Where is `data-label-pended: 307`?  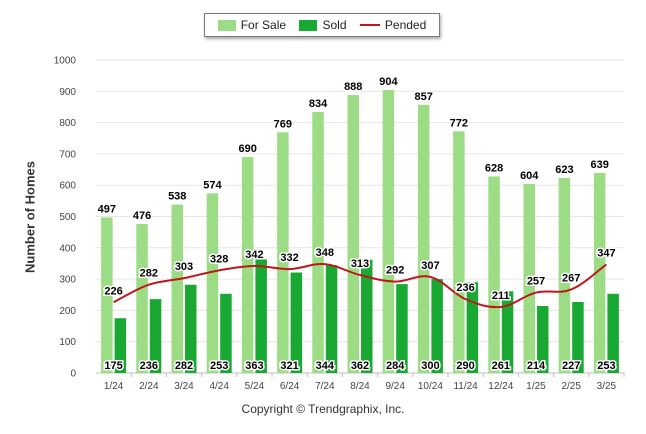 data-label-pended: 307 is located at coordinates (430, 266).